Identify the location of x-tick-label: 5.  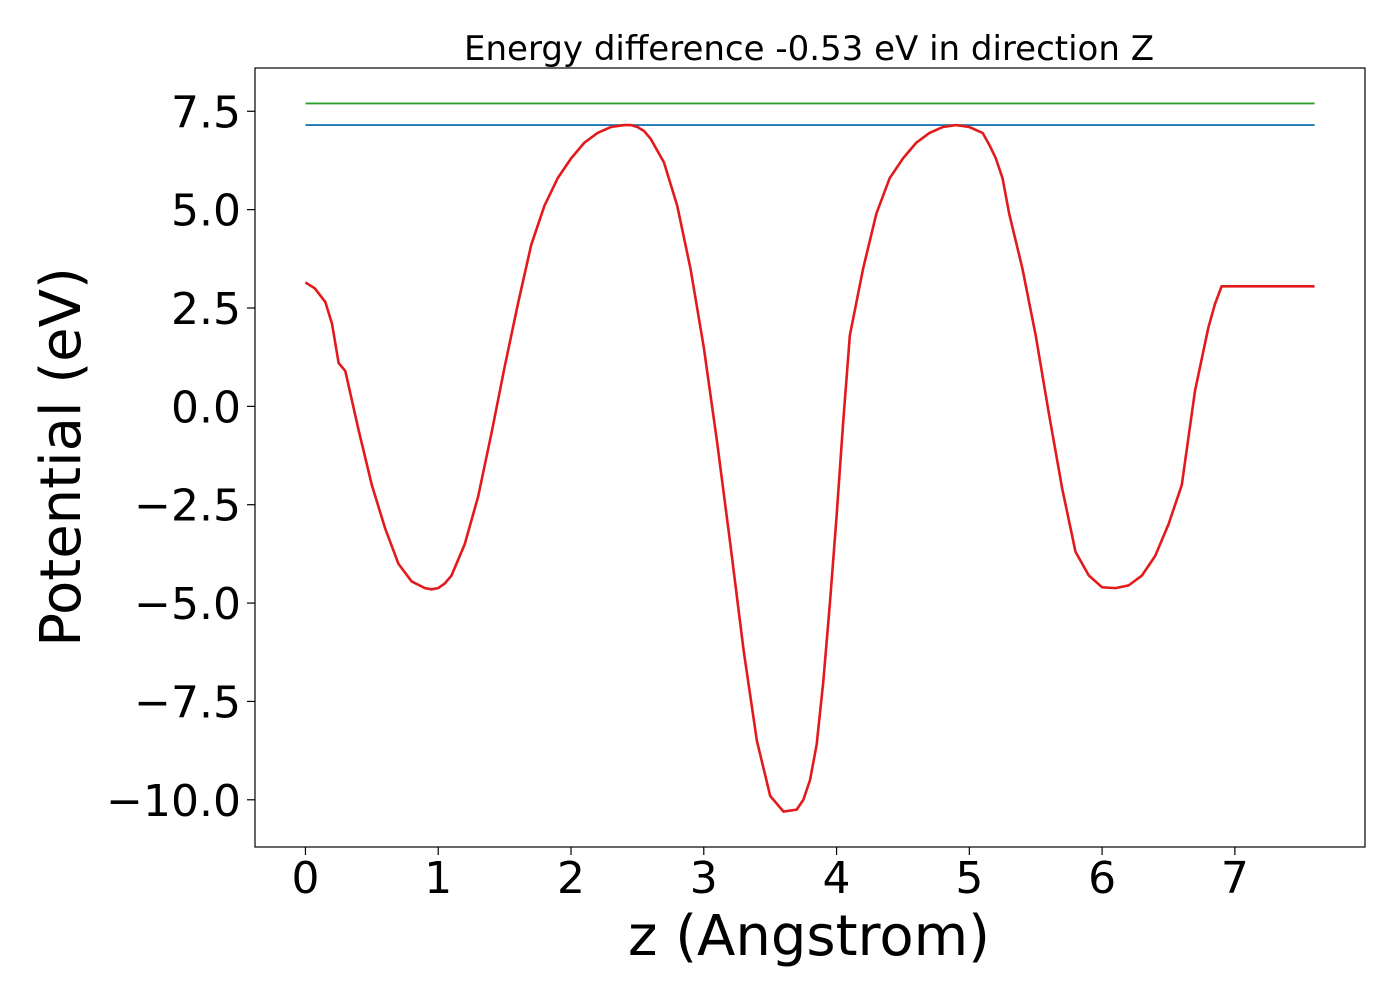
(969, 878).